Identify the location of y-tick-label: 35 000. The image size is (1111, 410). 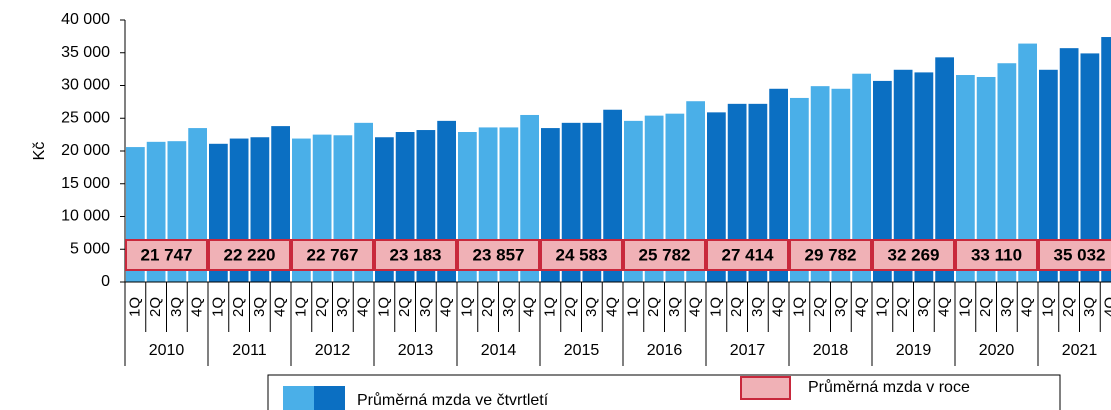
(85, 52).